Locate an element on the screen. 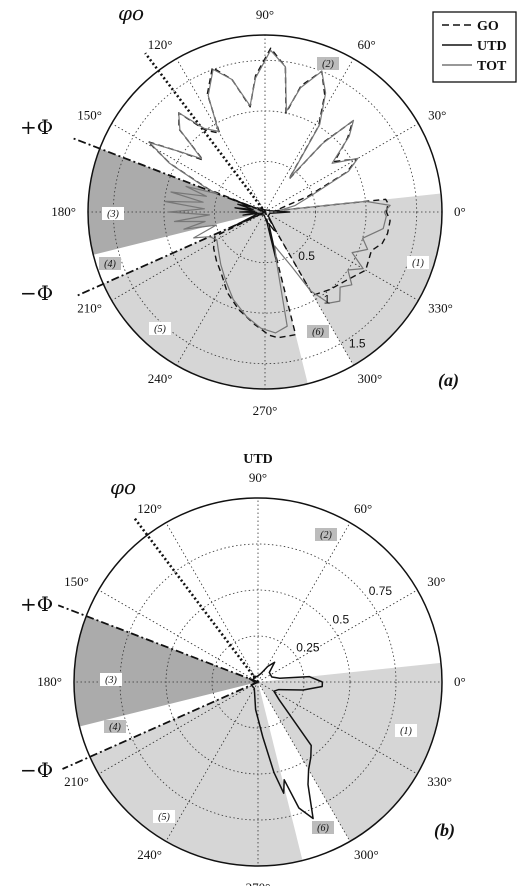  series-line-tot is located at coordinates (270, 191).